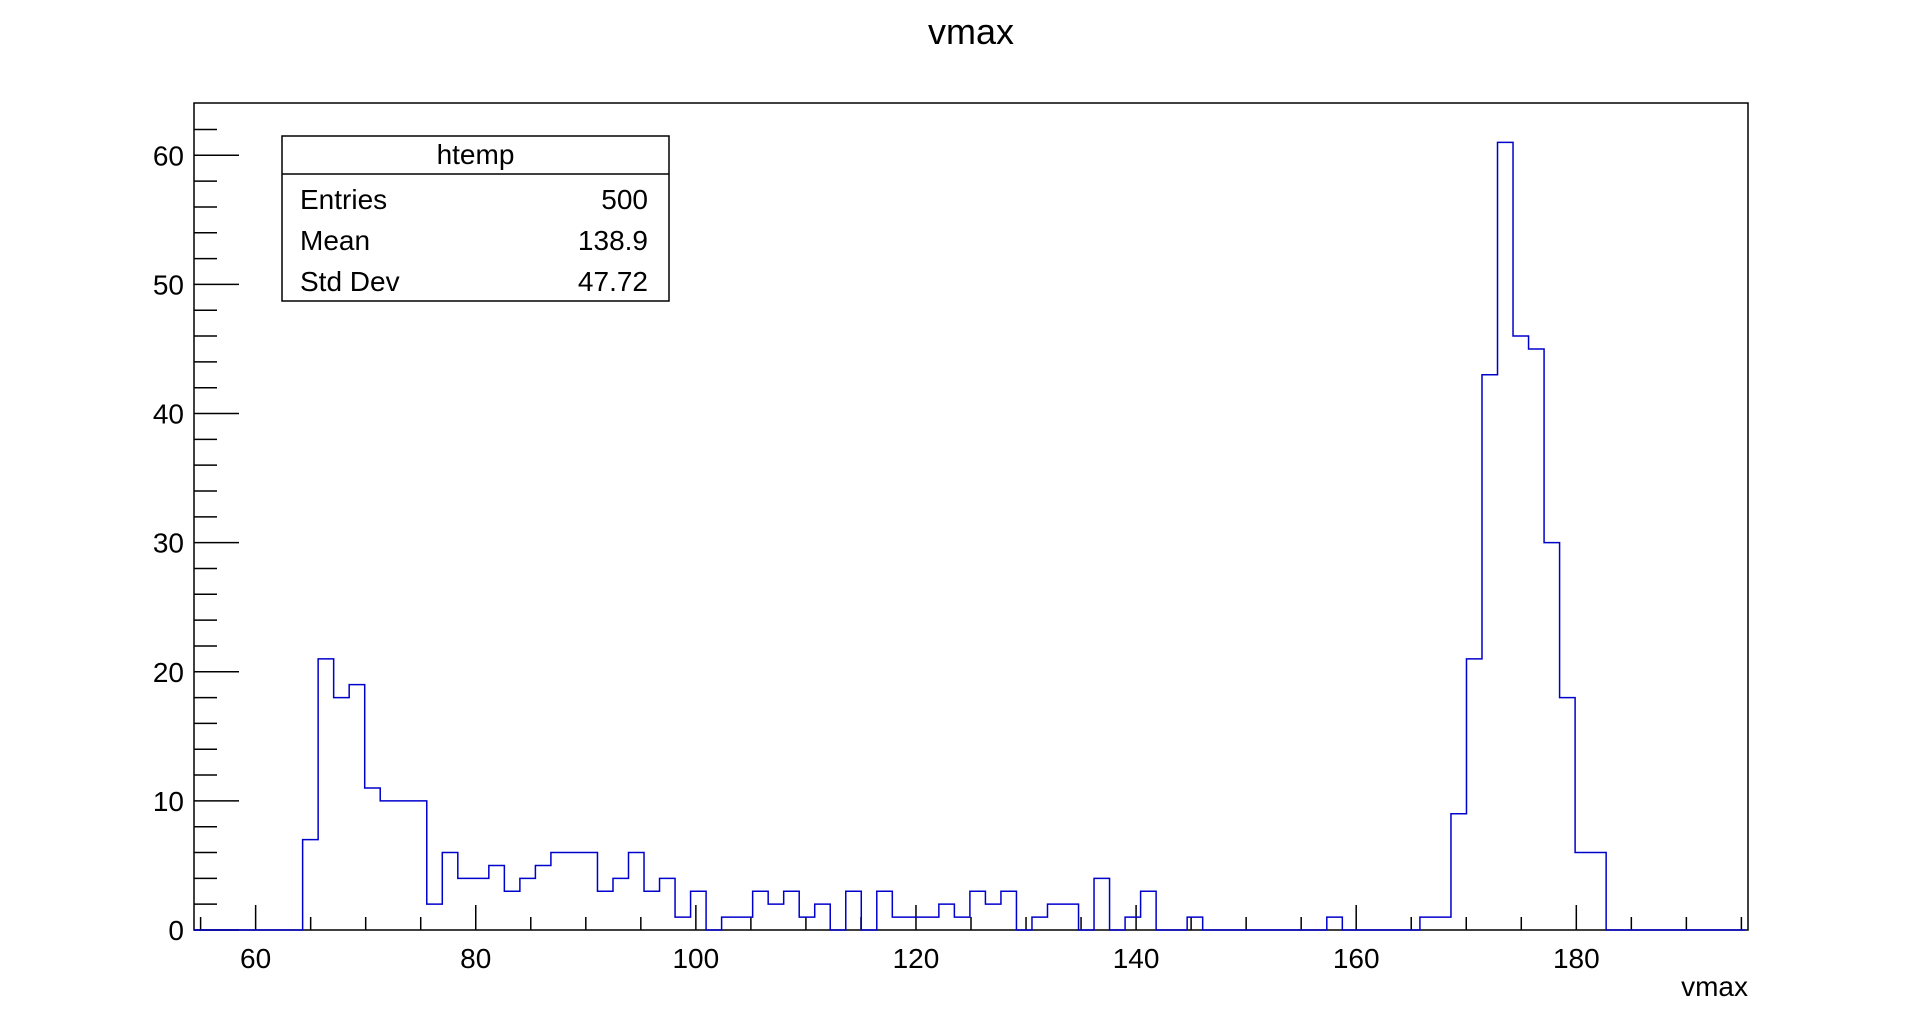 The width and height of the screenshot is (1918, 1019). Describe the element at coordinates (176, 930) in the screenshot. I see `y-tick-label: 0` at that location.